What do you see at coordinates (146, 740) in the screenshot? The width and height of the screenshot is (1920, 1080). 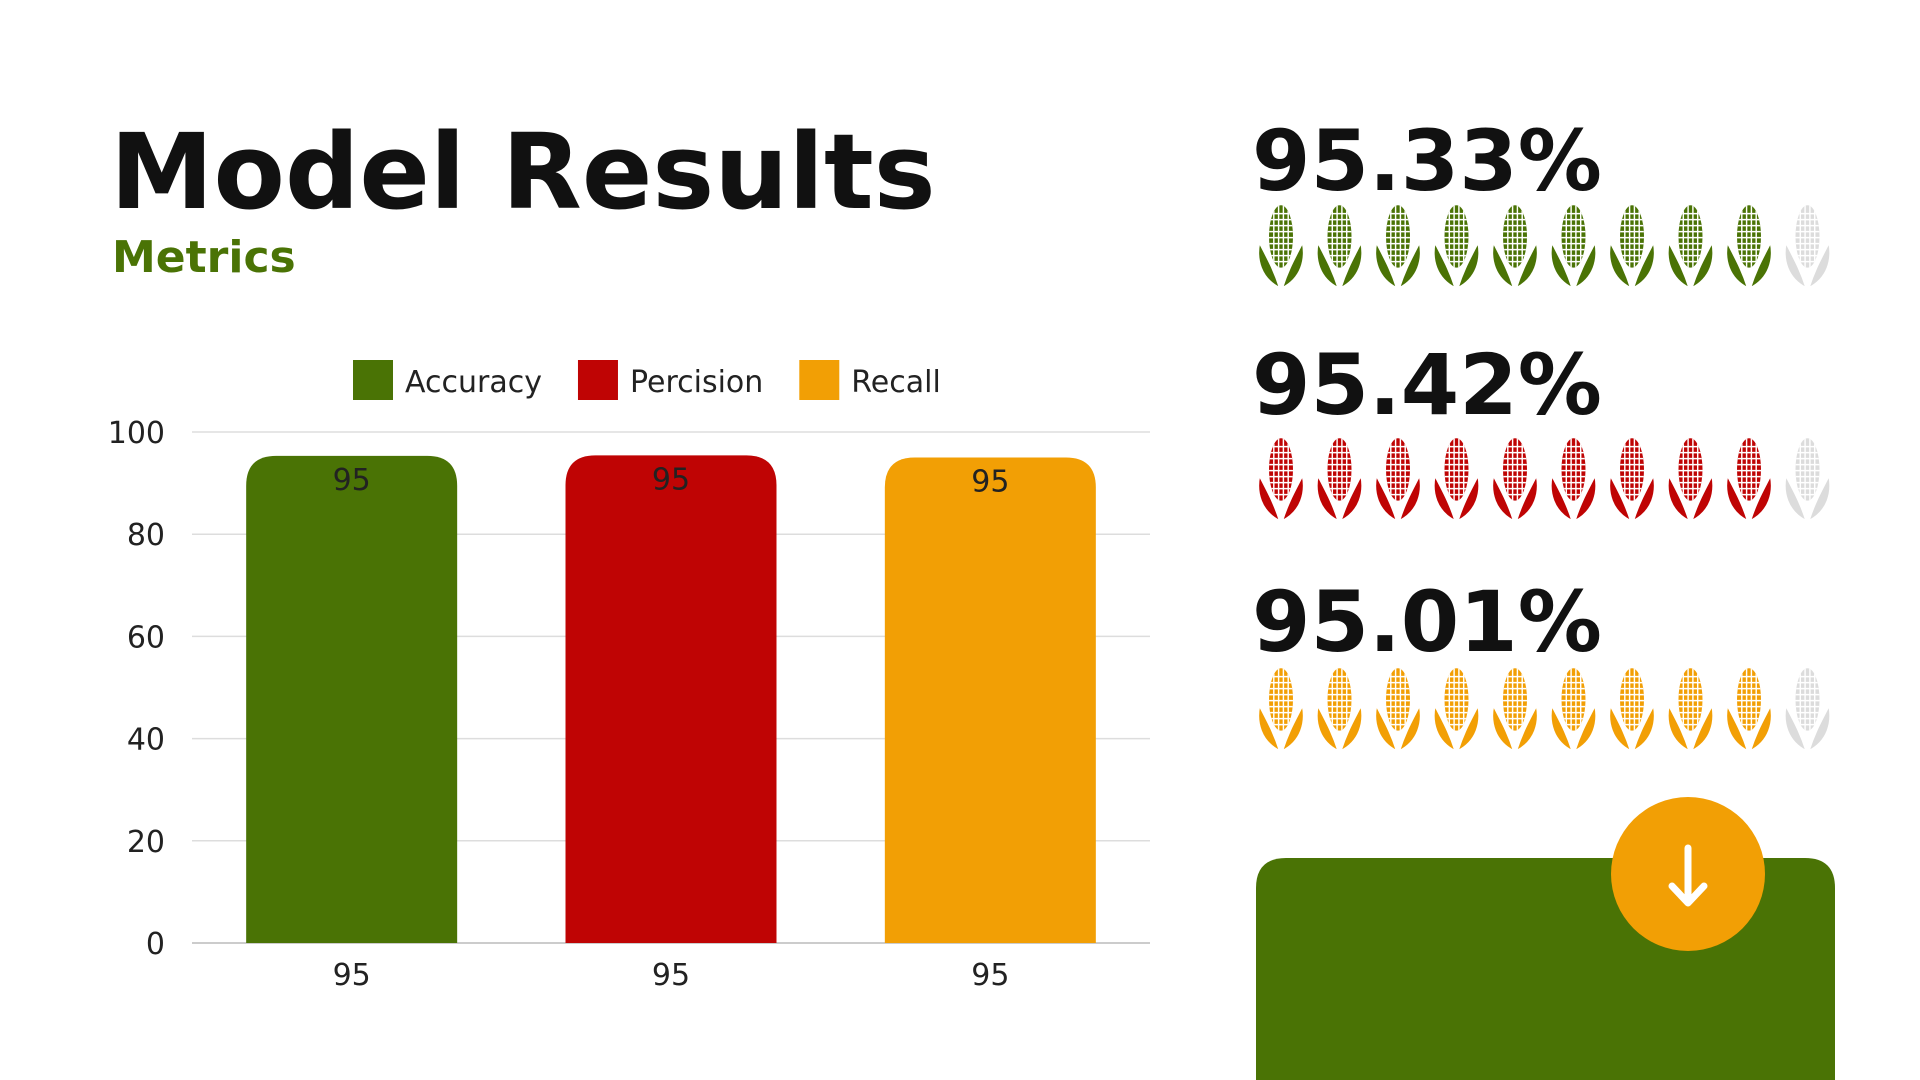 I see `y-tick-label: 40` at bounding box center [146, 740].